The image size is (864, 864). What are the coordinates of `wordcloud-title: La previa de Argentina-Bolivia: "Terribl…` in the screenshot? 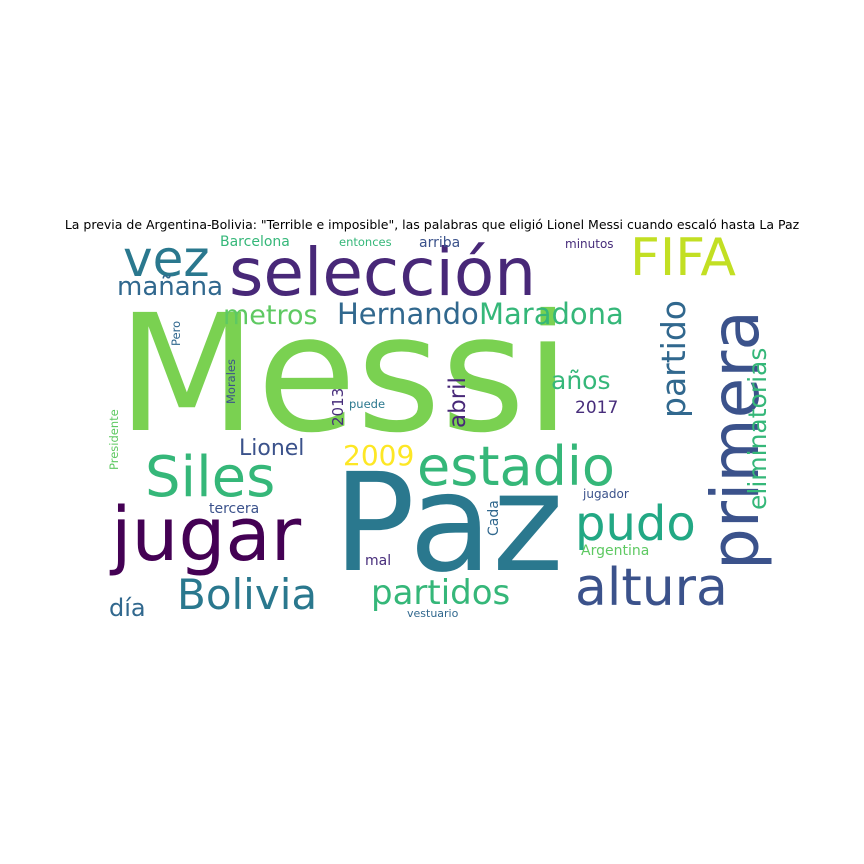 It's located at (432, 224).